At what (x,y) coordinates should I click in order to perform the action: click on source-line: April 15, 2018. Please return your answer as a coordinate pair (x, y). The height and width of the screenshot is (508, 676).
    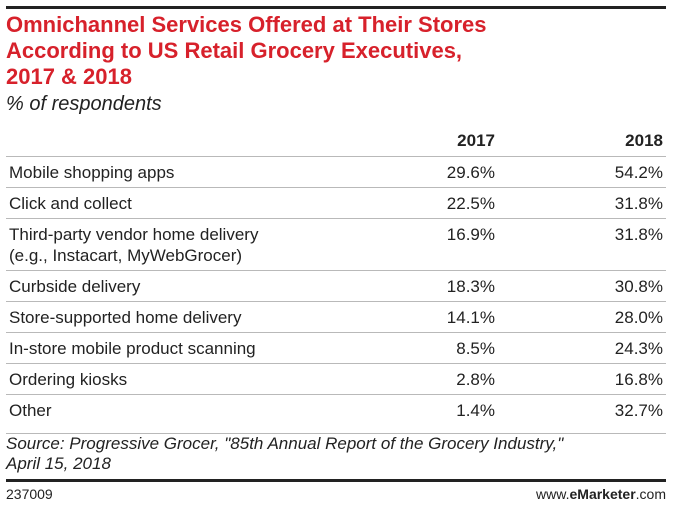
    Looking at the image, I should click on (58, 463).